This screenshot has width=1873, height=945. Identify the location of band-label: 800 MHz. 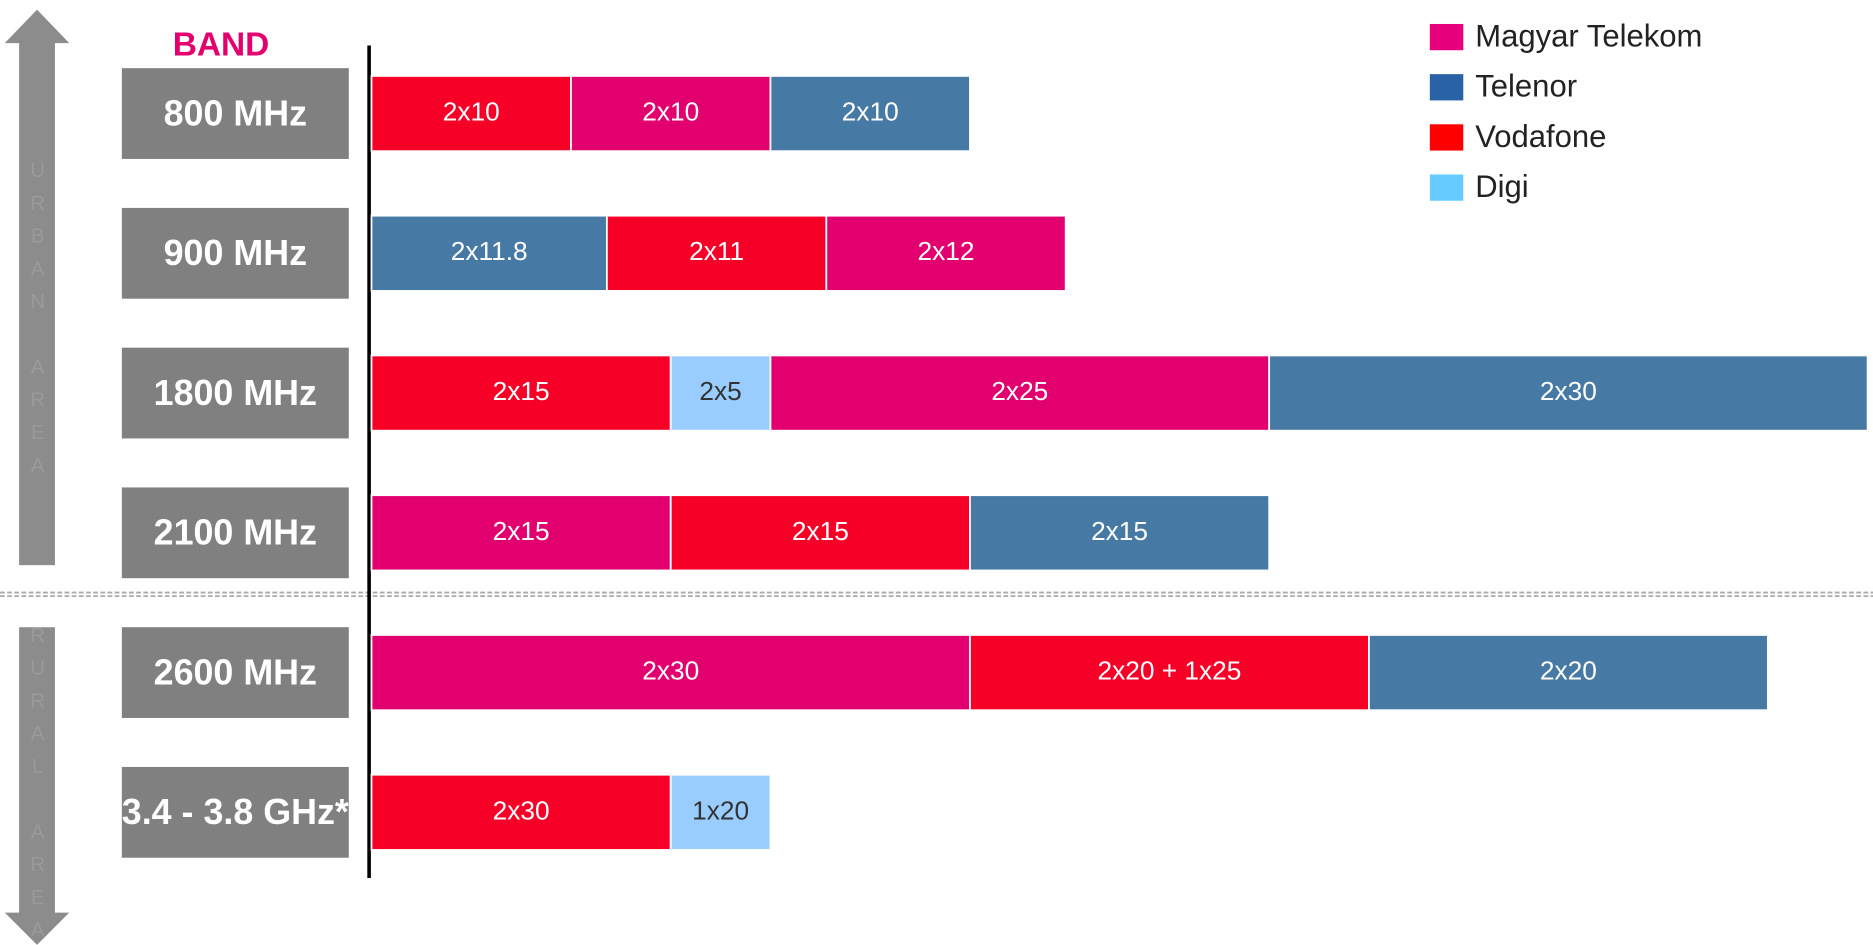
(235, 113).